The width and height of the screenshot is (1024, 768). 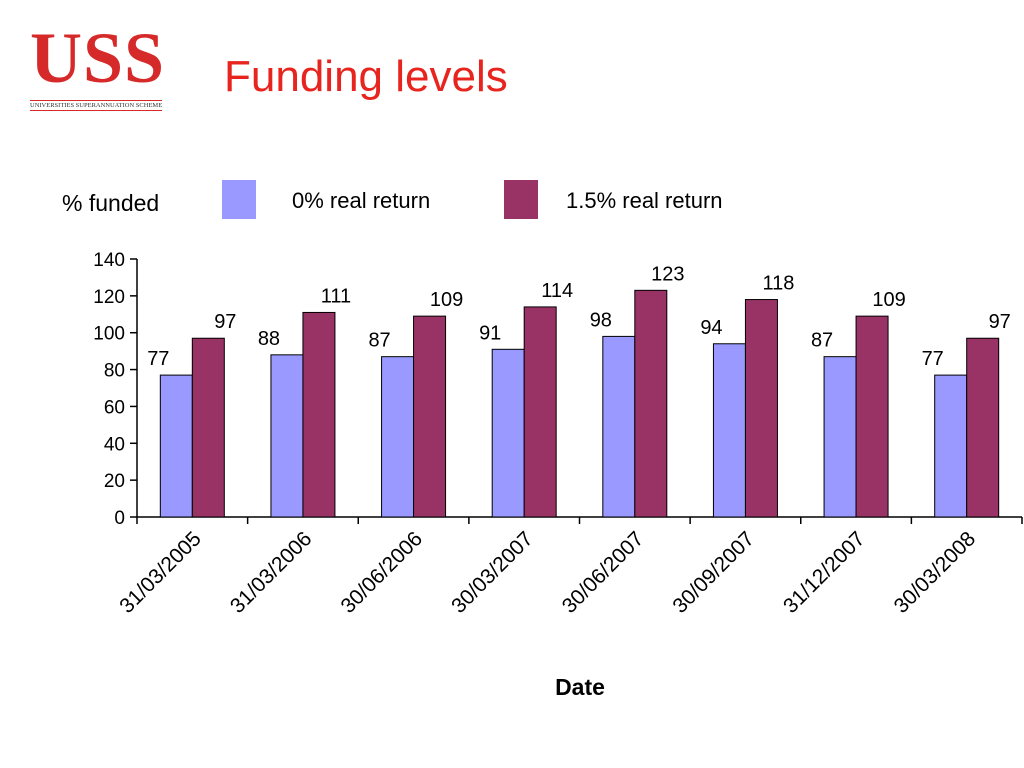 I want to click on logo-mark: USS, so click(x=98, y=58).